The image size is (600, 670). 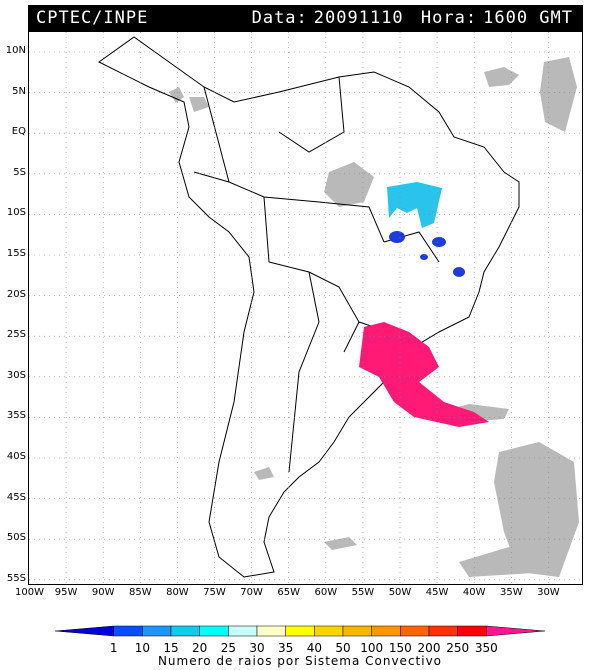 What do you see at coordinates (251, 592) in the screenshot?
I see `lon-label: 70W` at bounding box center [251, 592].